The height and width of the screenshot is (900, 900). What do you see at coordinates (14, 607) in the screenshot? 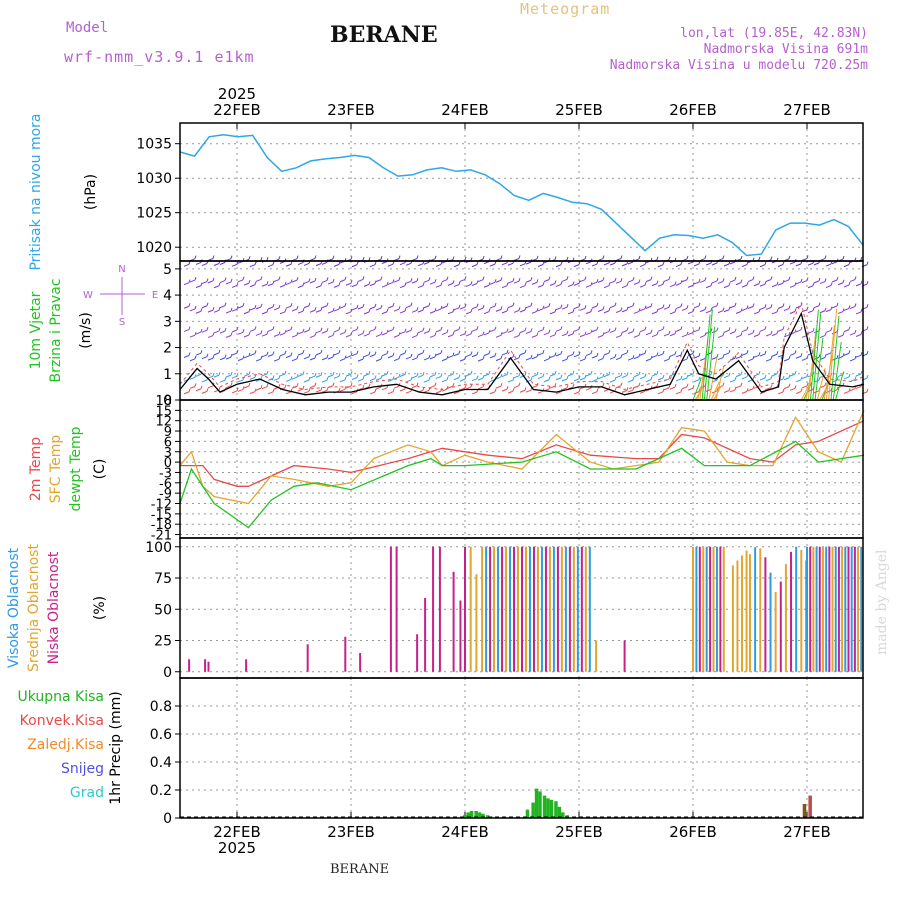
I see `ylabel-cloud-0: Visoka Oblacnost` at bounding box center [14, 607].